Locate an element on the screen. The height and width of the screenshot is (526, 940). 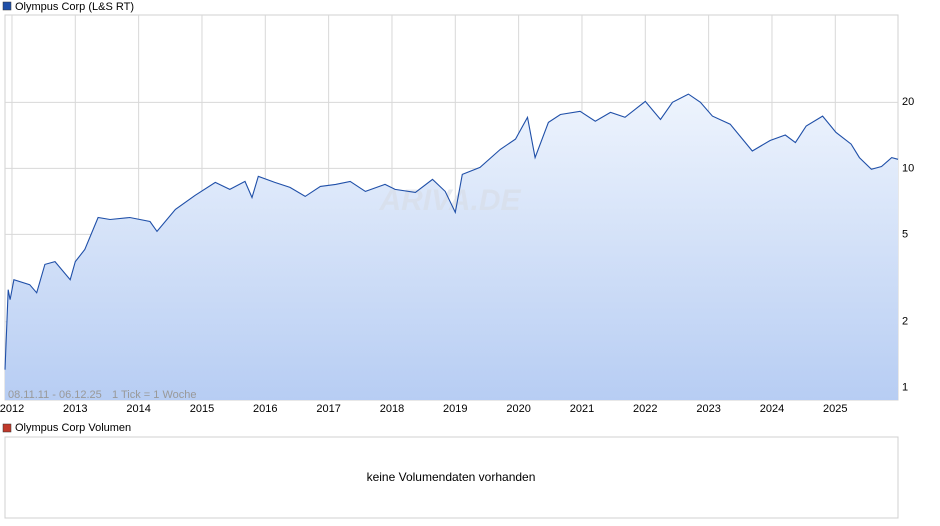
volume-message: keine Volumendaten vorhanden is located at coordinates (451, 477).